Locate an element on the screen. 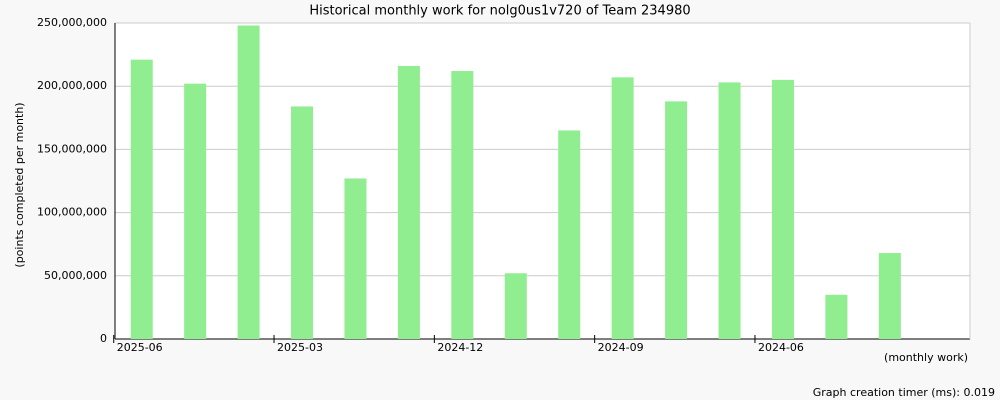 This screenshot has height=400, width=1000. y-tick-label: 50,000,000 is located at coordinates (75, 275).